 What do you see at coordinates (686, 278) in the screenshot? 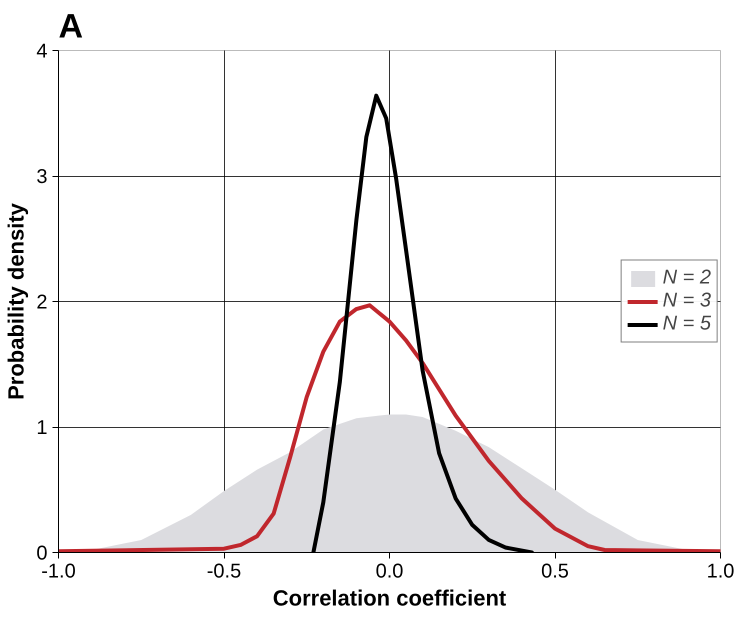
I see `legend-label: N = 2` at bounding box center [686, 278].